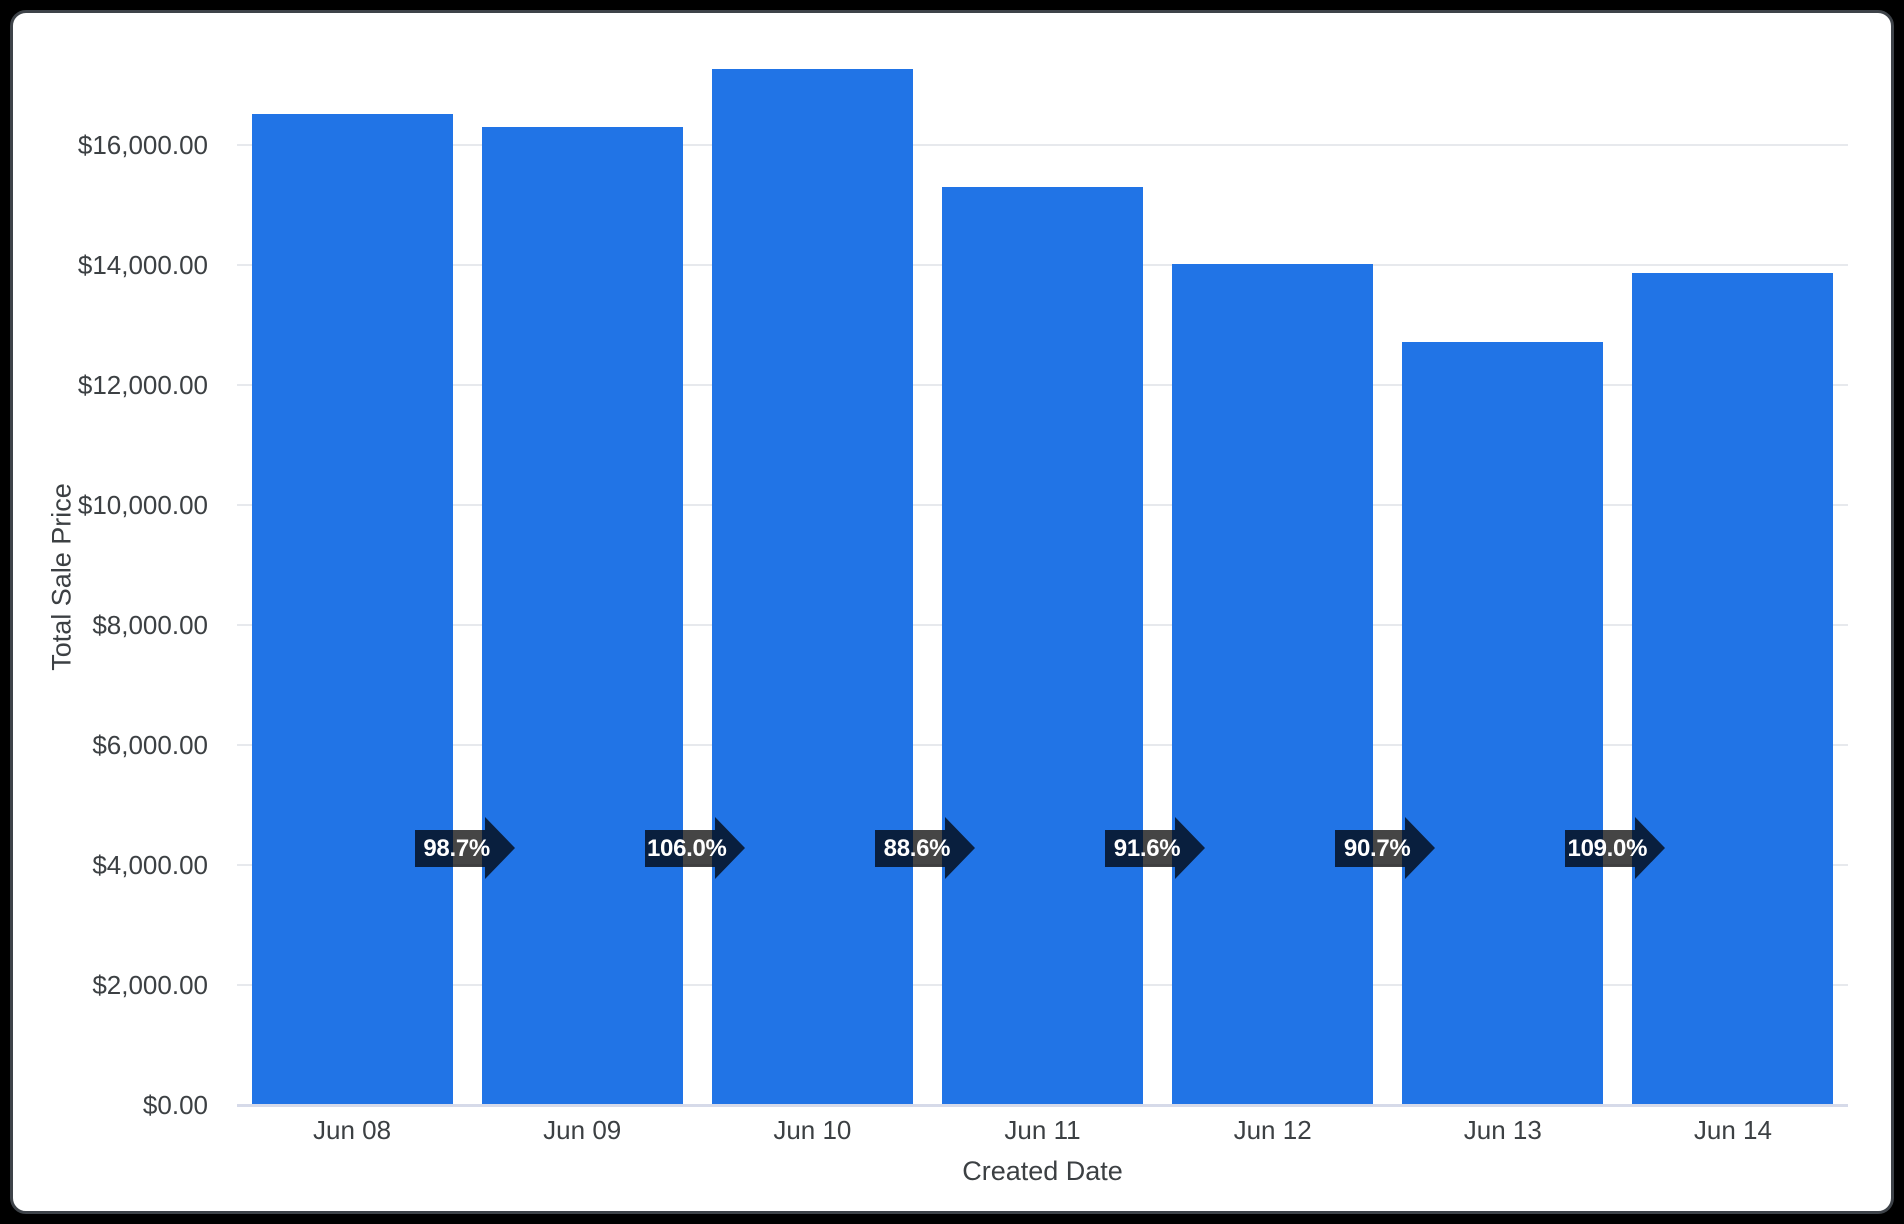 The height and width of the screenshot is (1224, 1904). I want to click on arrow-label: 106.0%, so click(686, 848).